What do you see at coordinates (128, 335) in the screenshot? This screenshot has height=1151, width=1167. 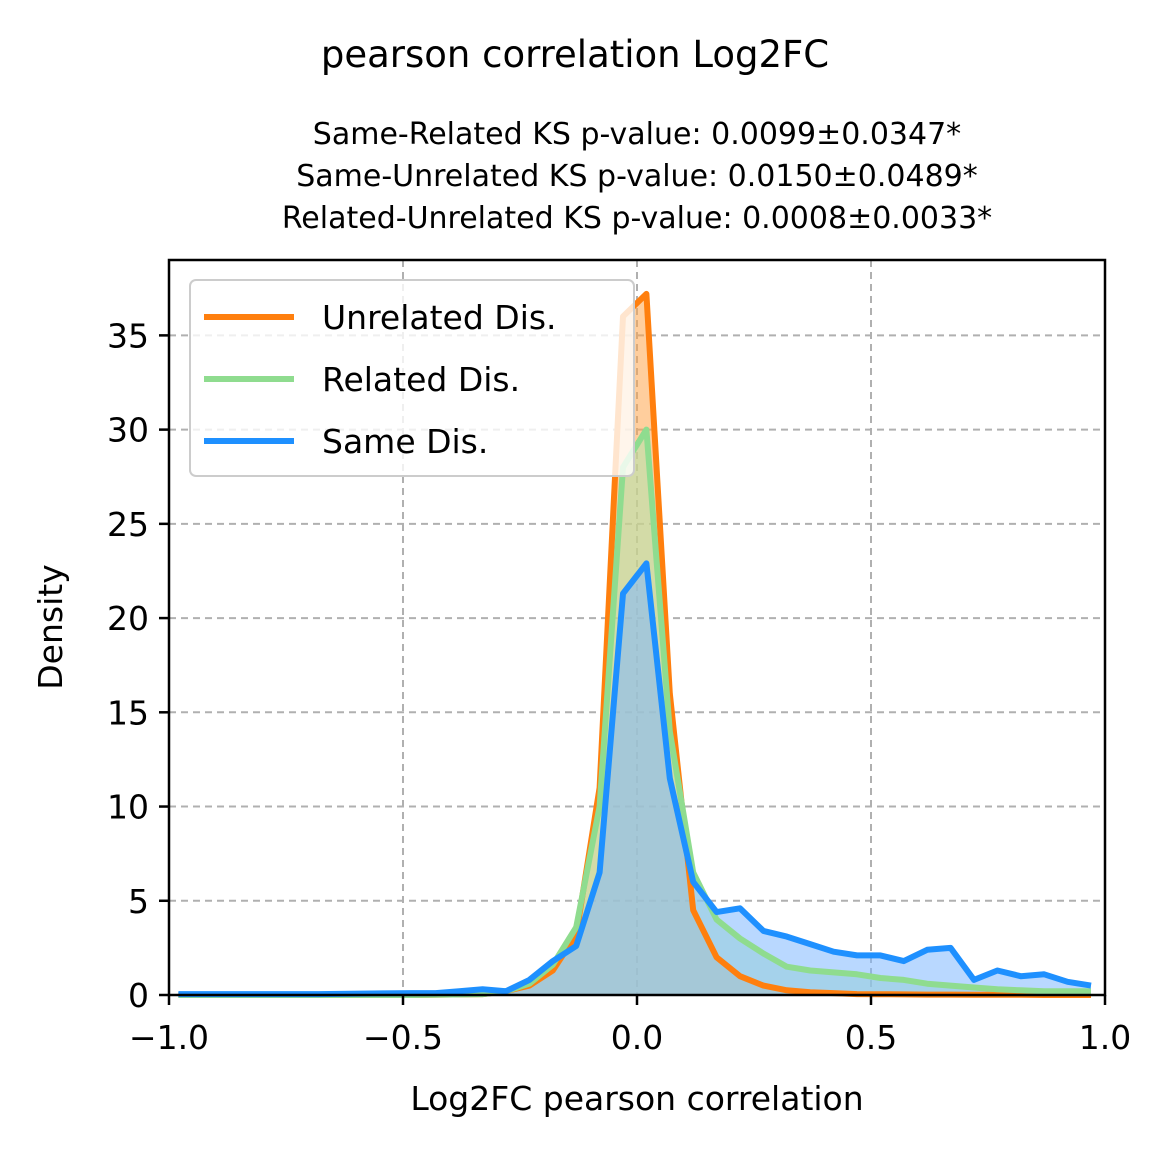 I see `y-tick-label-7: 35` at bounding box center [128, 335].